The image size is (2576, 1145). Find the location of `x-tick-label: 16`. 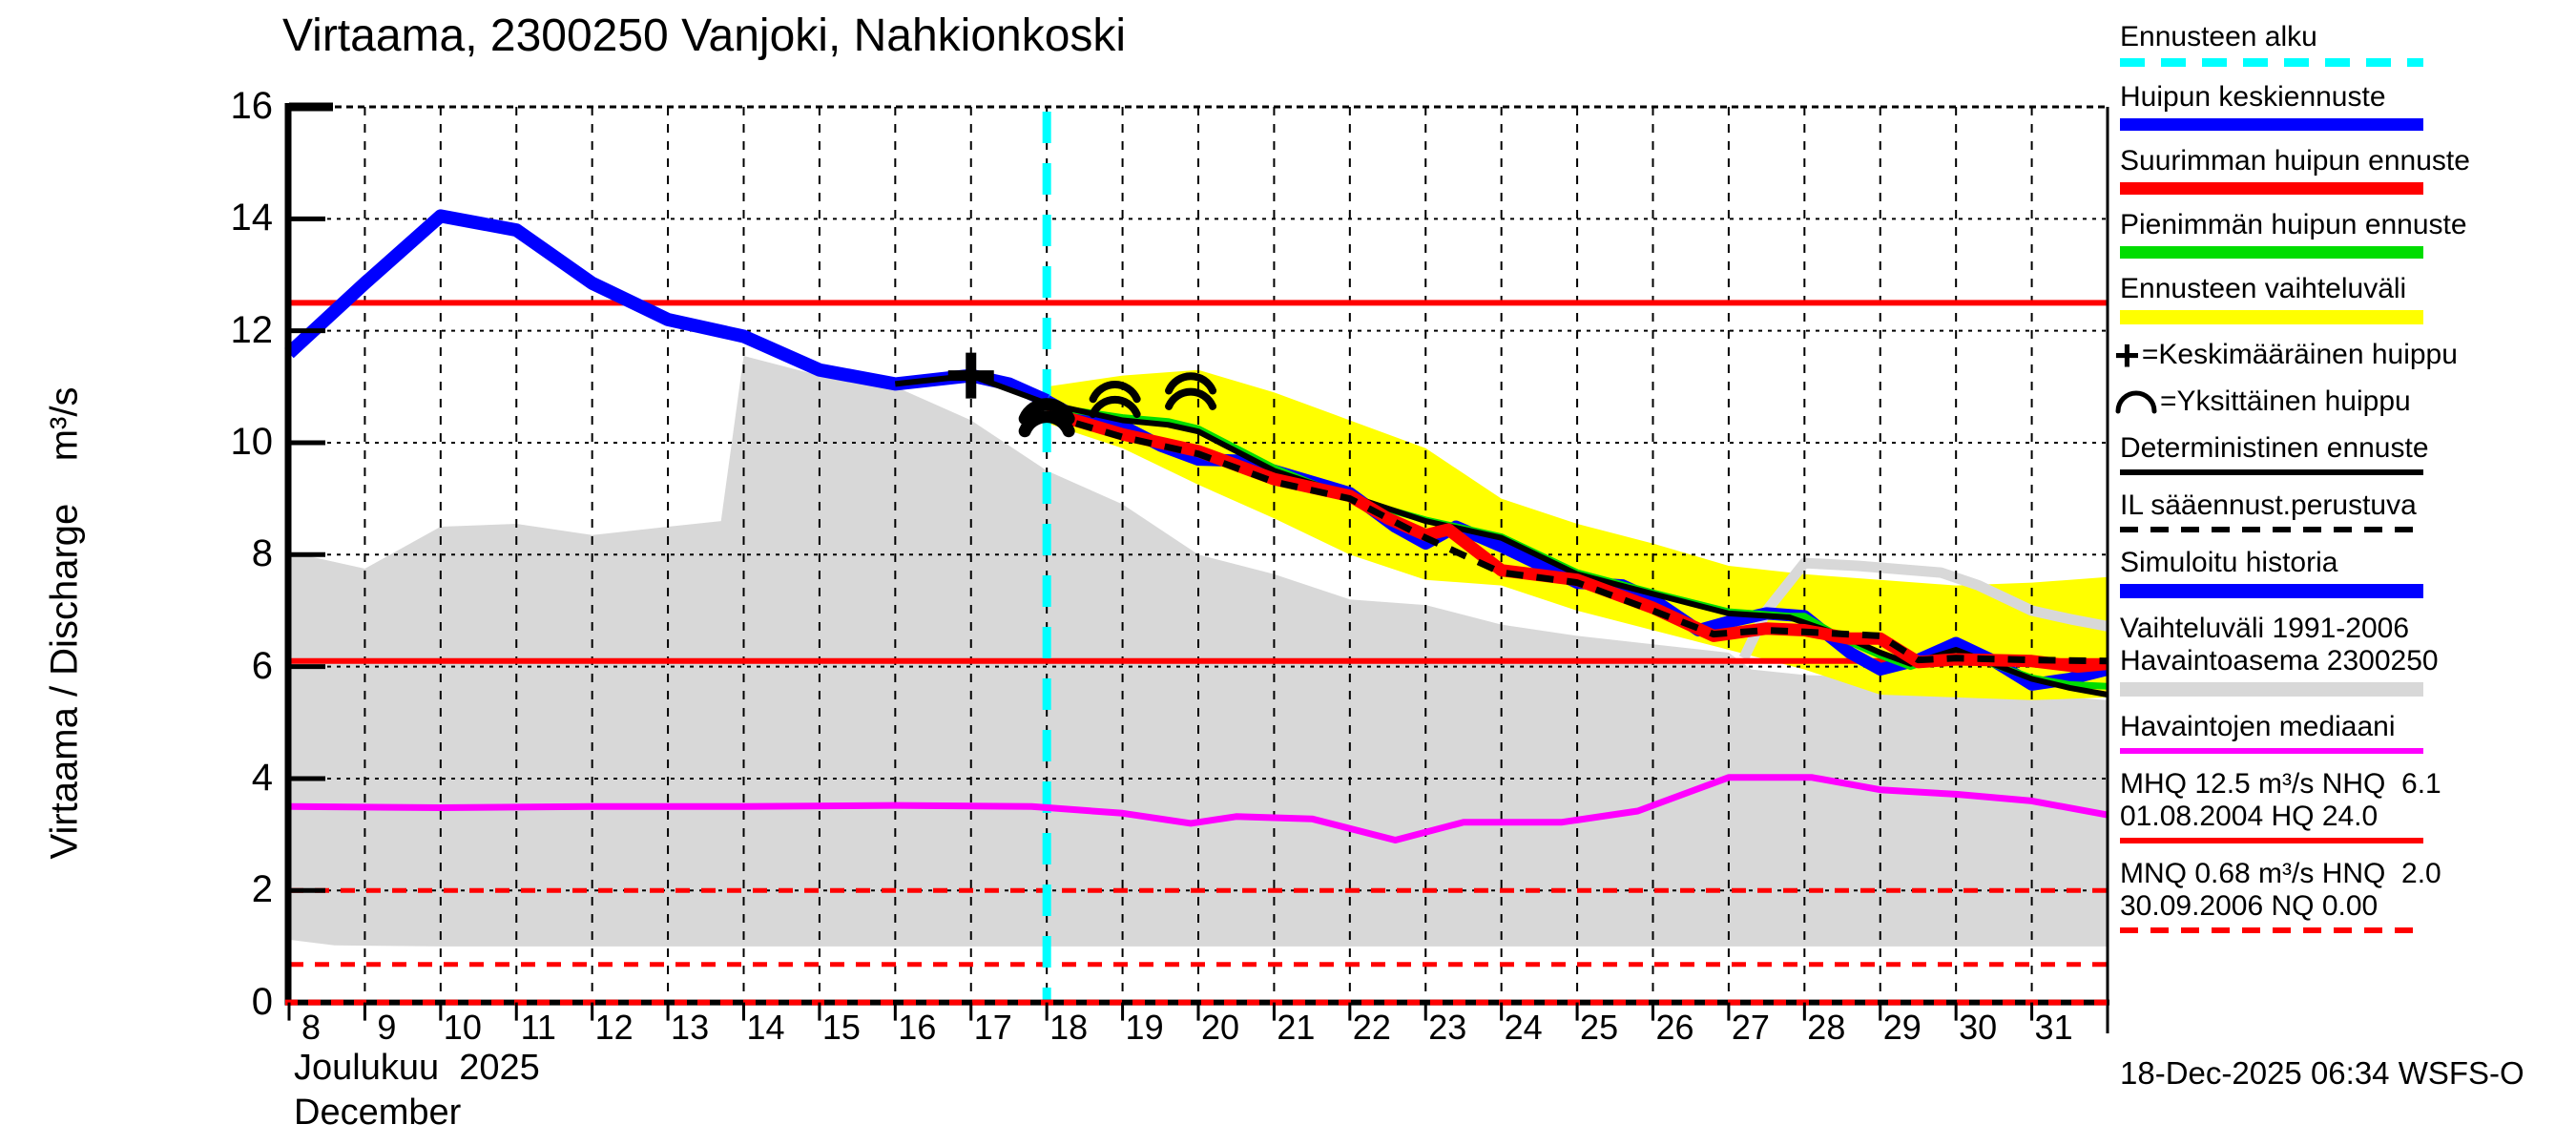

x-tick-label: 16 is located at coordinates (917, 1027).